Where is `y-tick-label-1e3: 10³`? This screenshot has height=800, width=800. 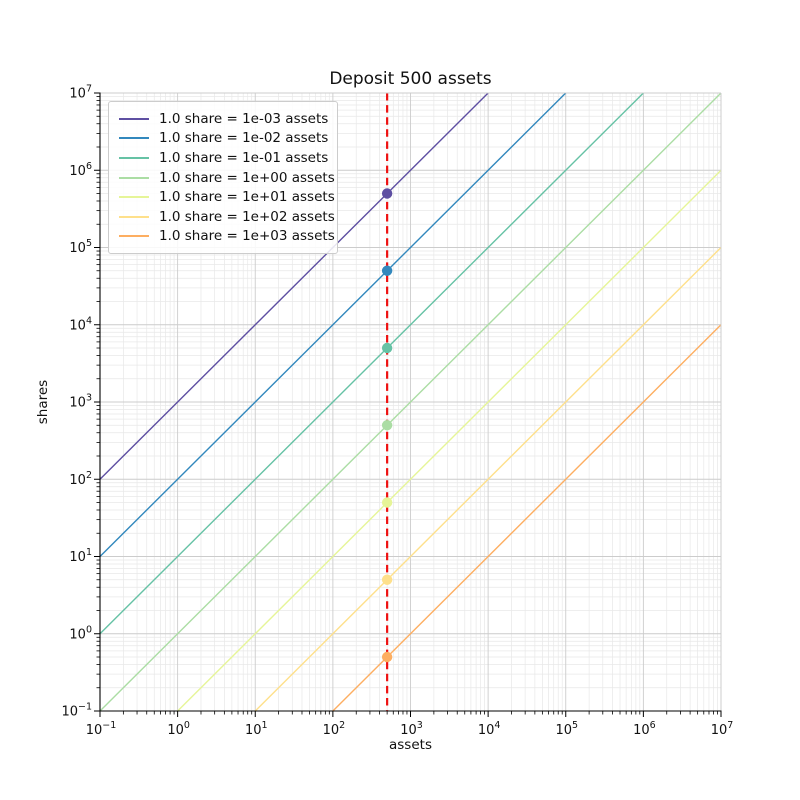 y-tick-label-1e3: 10³ is located at coordinates (80, 402).